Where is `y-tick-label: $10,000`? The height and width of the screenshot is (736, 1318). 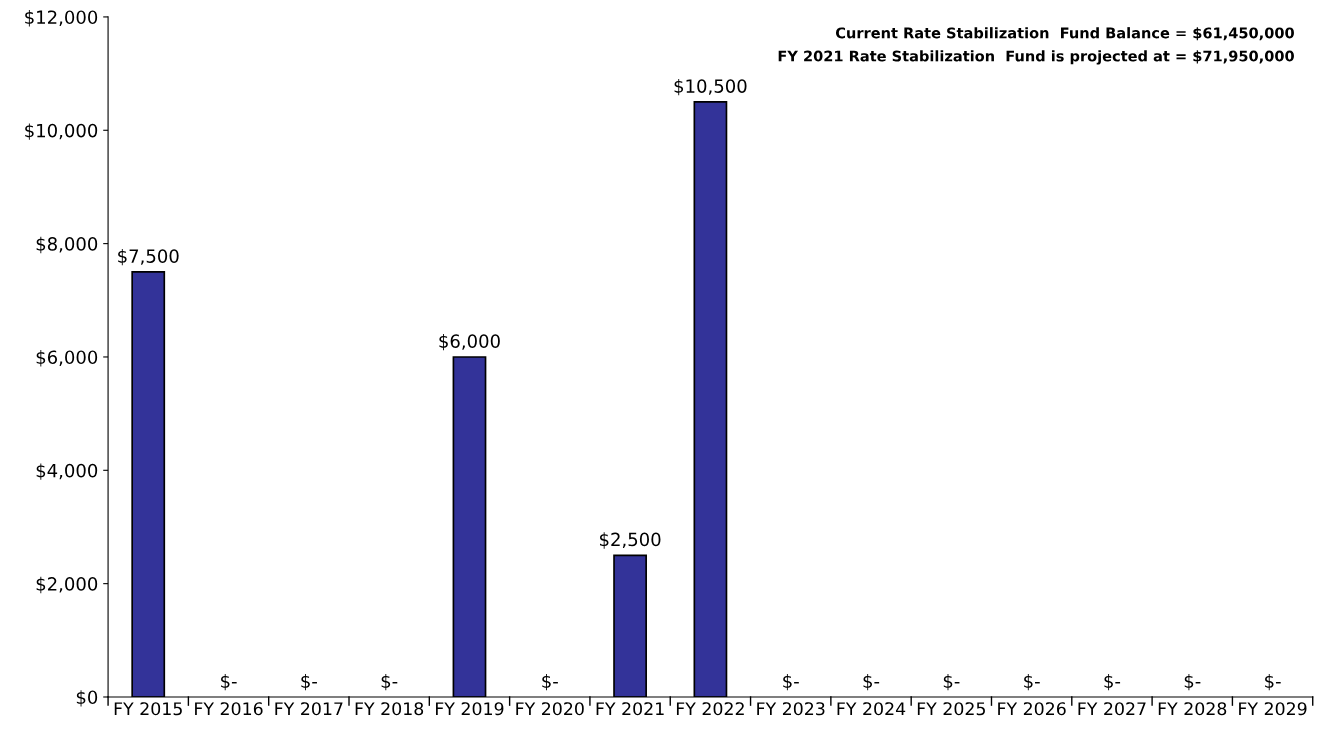 y-tick-label: $10,000 is located at coordinates (61, 131).